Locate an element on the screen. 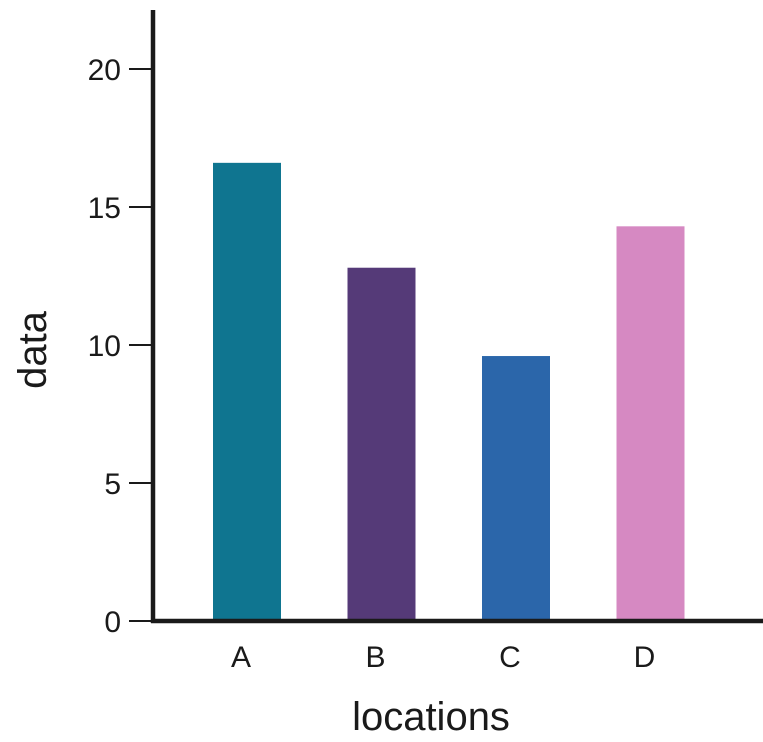  x-axis-title: locations is located at coordinates (431, 717).